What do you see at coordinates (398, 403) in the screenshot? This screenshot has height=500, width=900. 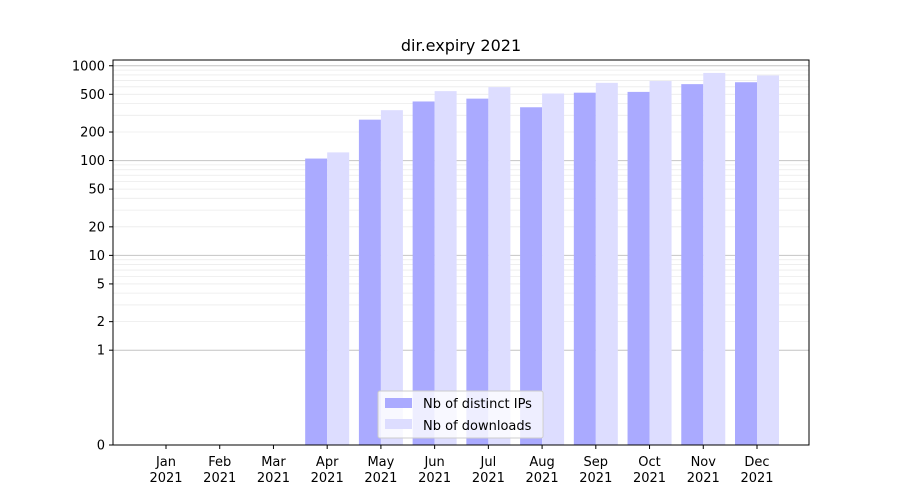 I see `legend-swatch-distinct-ips` at bounding box center [398, 403].